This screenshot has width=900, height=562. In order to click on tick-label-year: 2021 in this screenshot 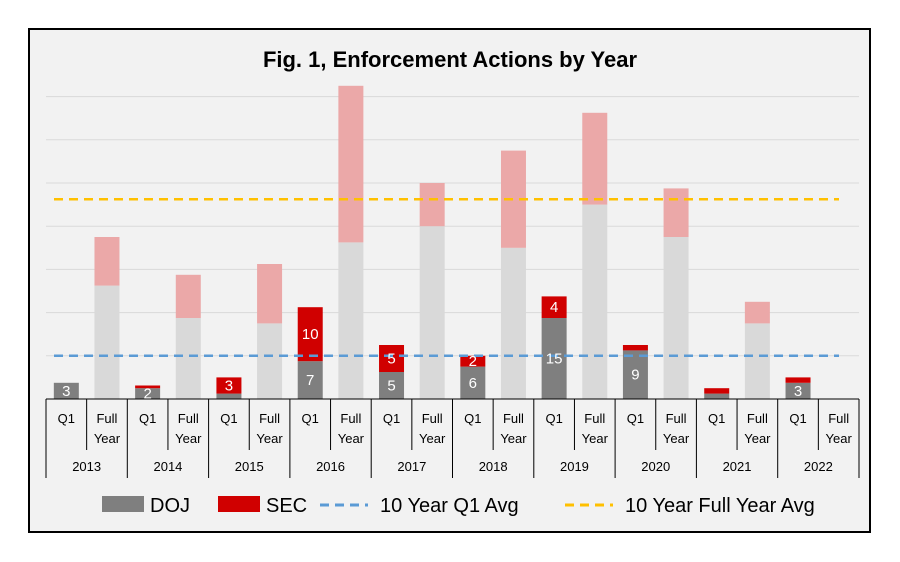, I will do `click(737, 466)`.